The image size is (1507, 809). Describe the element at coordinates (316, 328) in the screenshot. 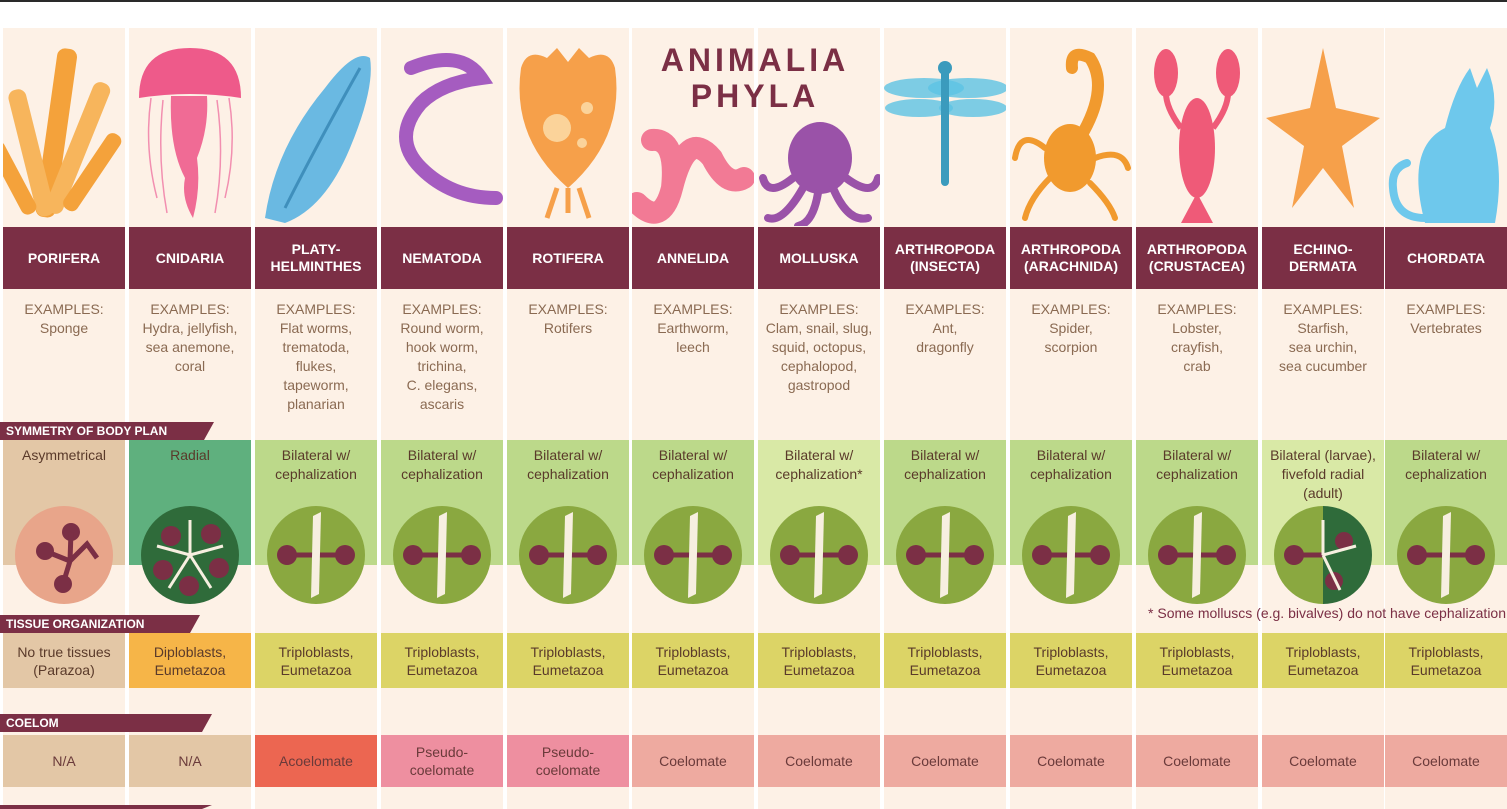

I see `example-line: Flat worms,` at that location.